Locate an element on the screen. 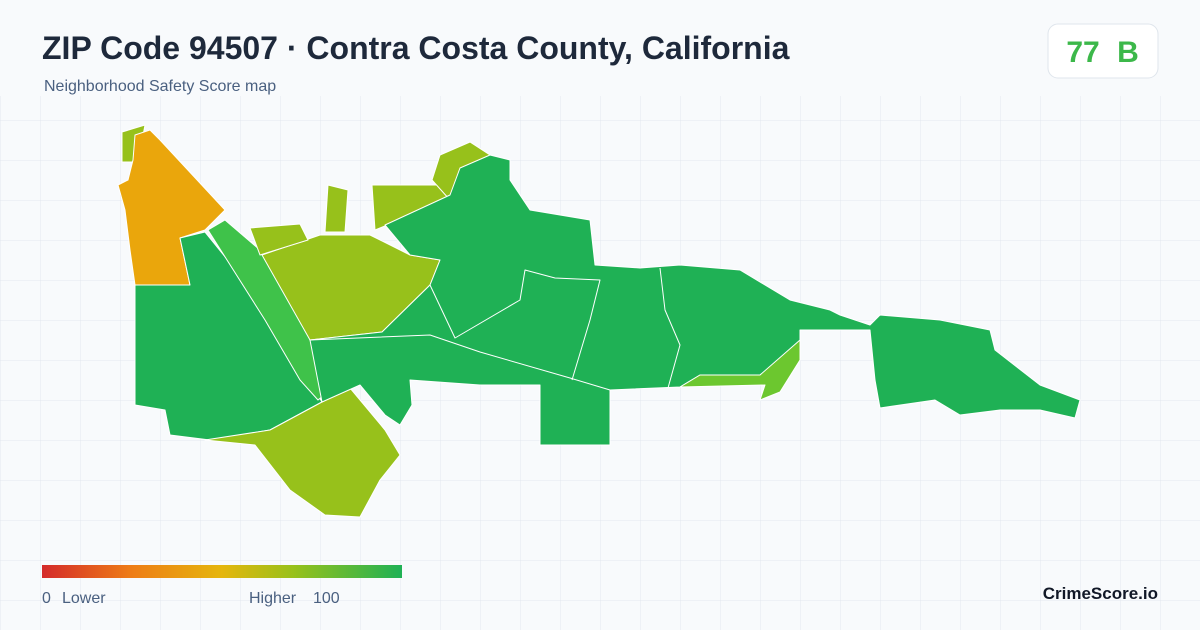 This screenshot has width=1200, height=630. score-value: 77 is located at coordinates (1082, 52).